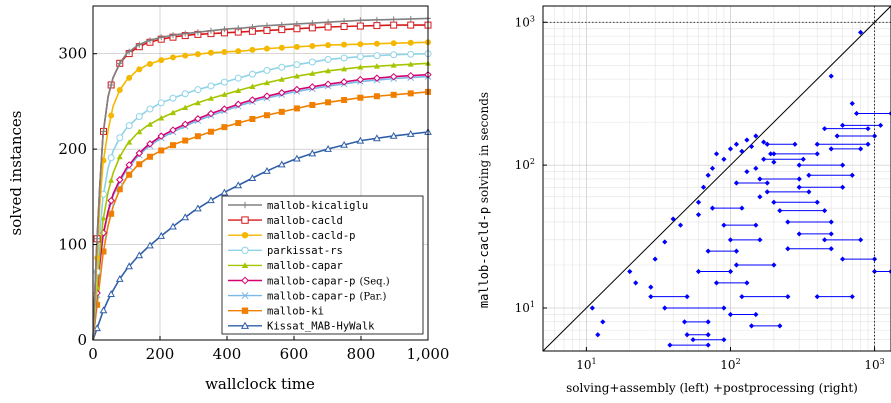 Image resolution: width=891 pixels, height=403 pixels. I want to click on legend-label: mallob-capar-p (Par.), so click(327, 296).